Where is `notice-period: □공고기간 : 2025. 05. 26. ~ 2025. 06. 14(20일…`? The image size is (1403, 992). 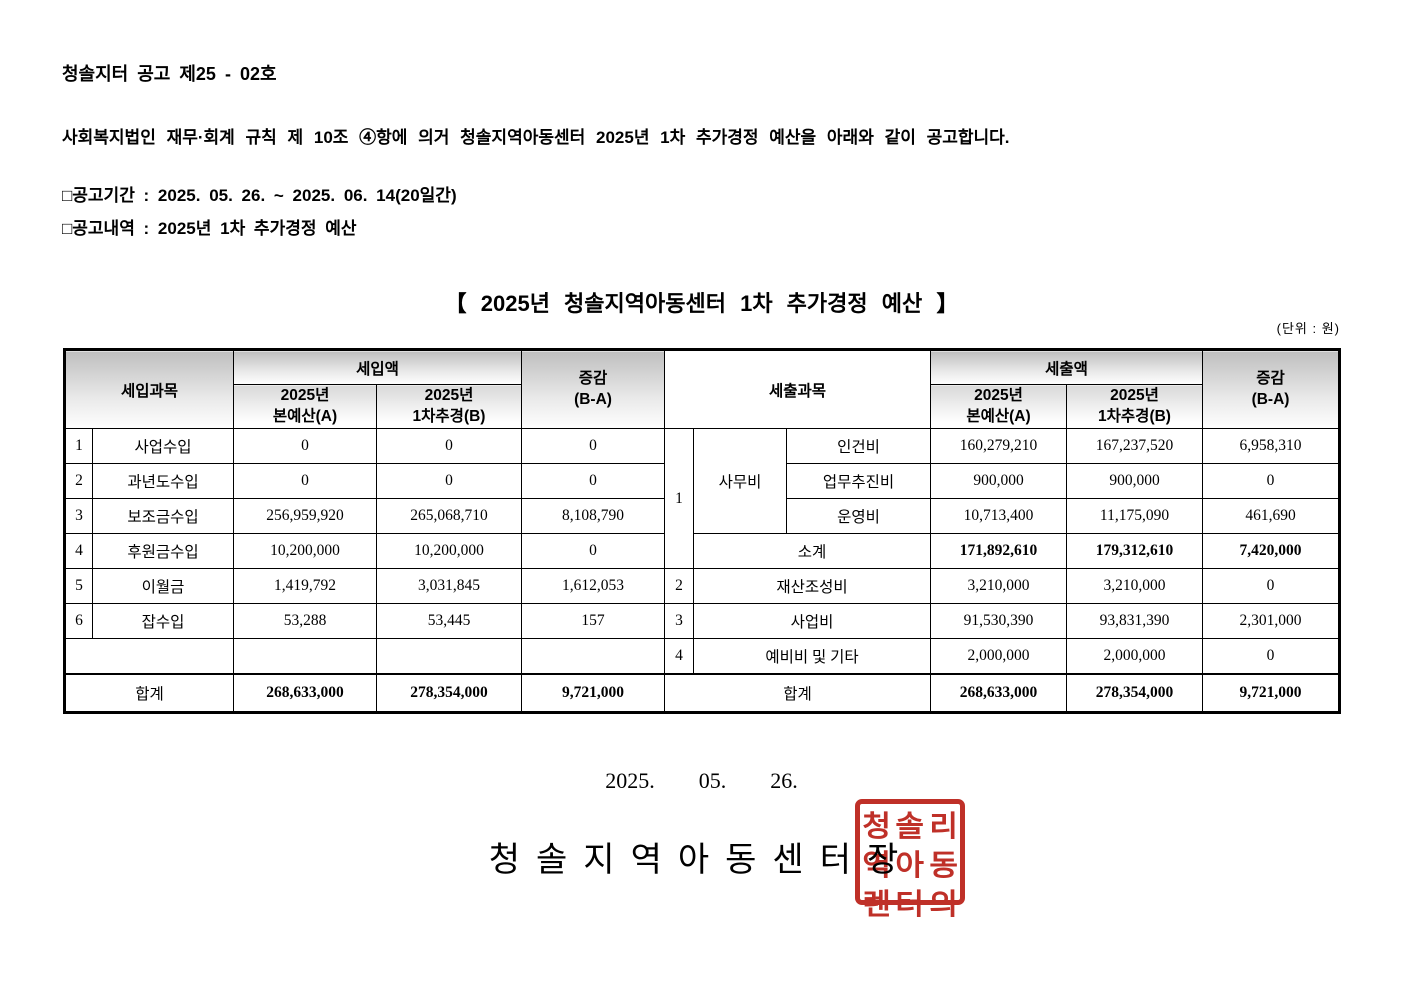 notice-period: □공고기간 : 2025. 05. 26. ~ 2025. 06. 14(20일… is located at coordinates (259, 195).